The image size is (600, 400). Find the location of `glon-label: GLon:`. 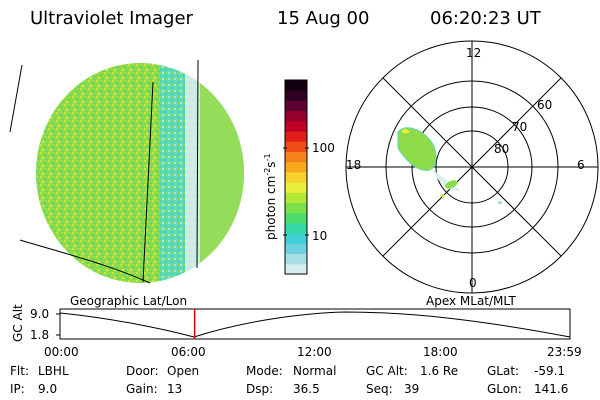

glon-label: GLon: is located at coordinates (504, 389).